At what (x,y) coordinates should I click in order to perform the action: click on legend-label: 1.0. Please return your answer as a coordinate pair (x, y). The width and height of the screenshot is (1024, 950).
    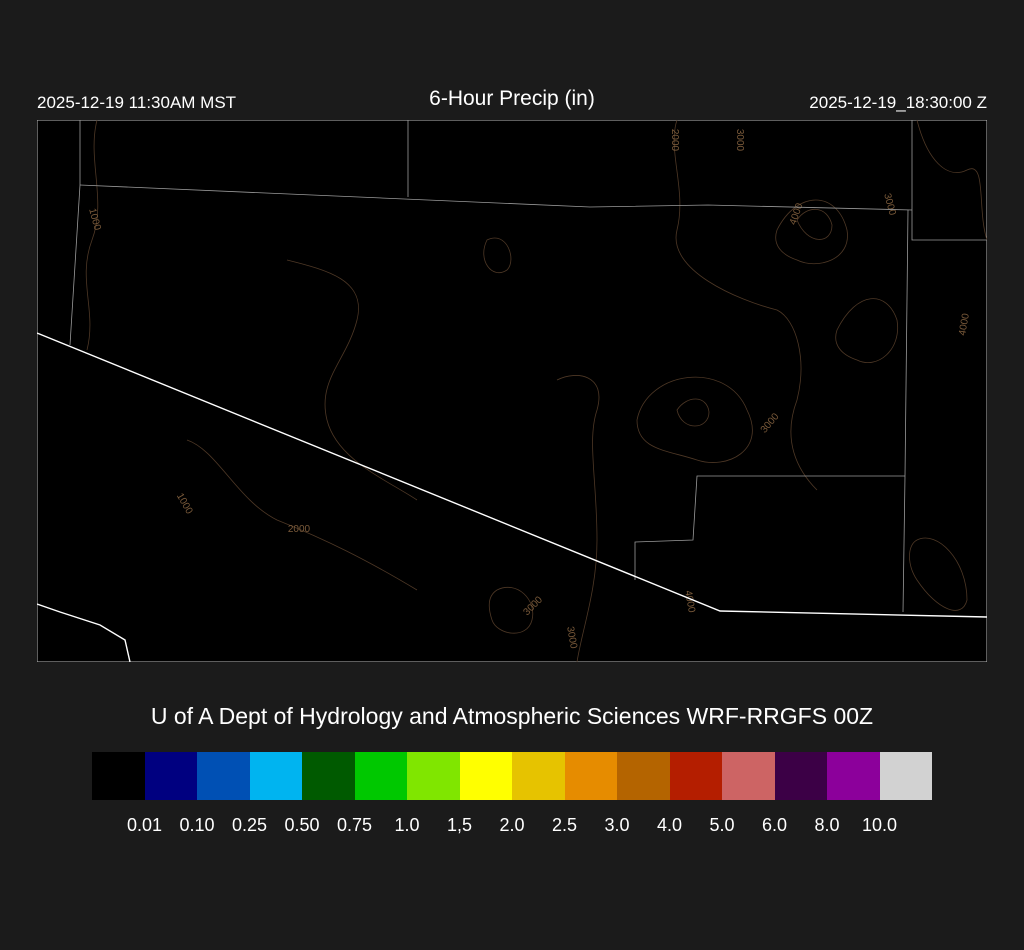
    Looking at the image, I should click on (407, 825).